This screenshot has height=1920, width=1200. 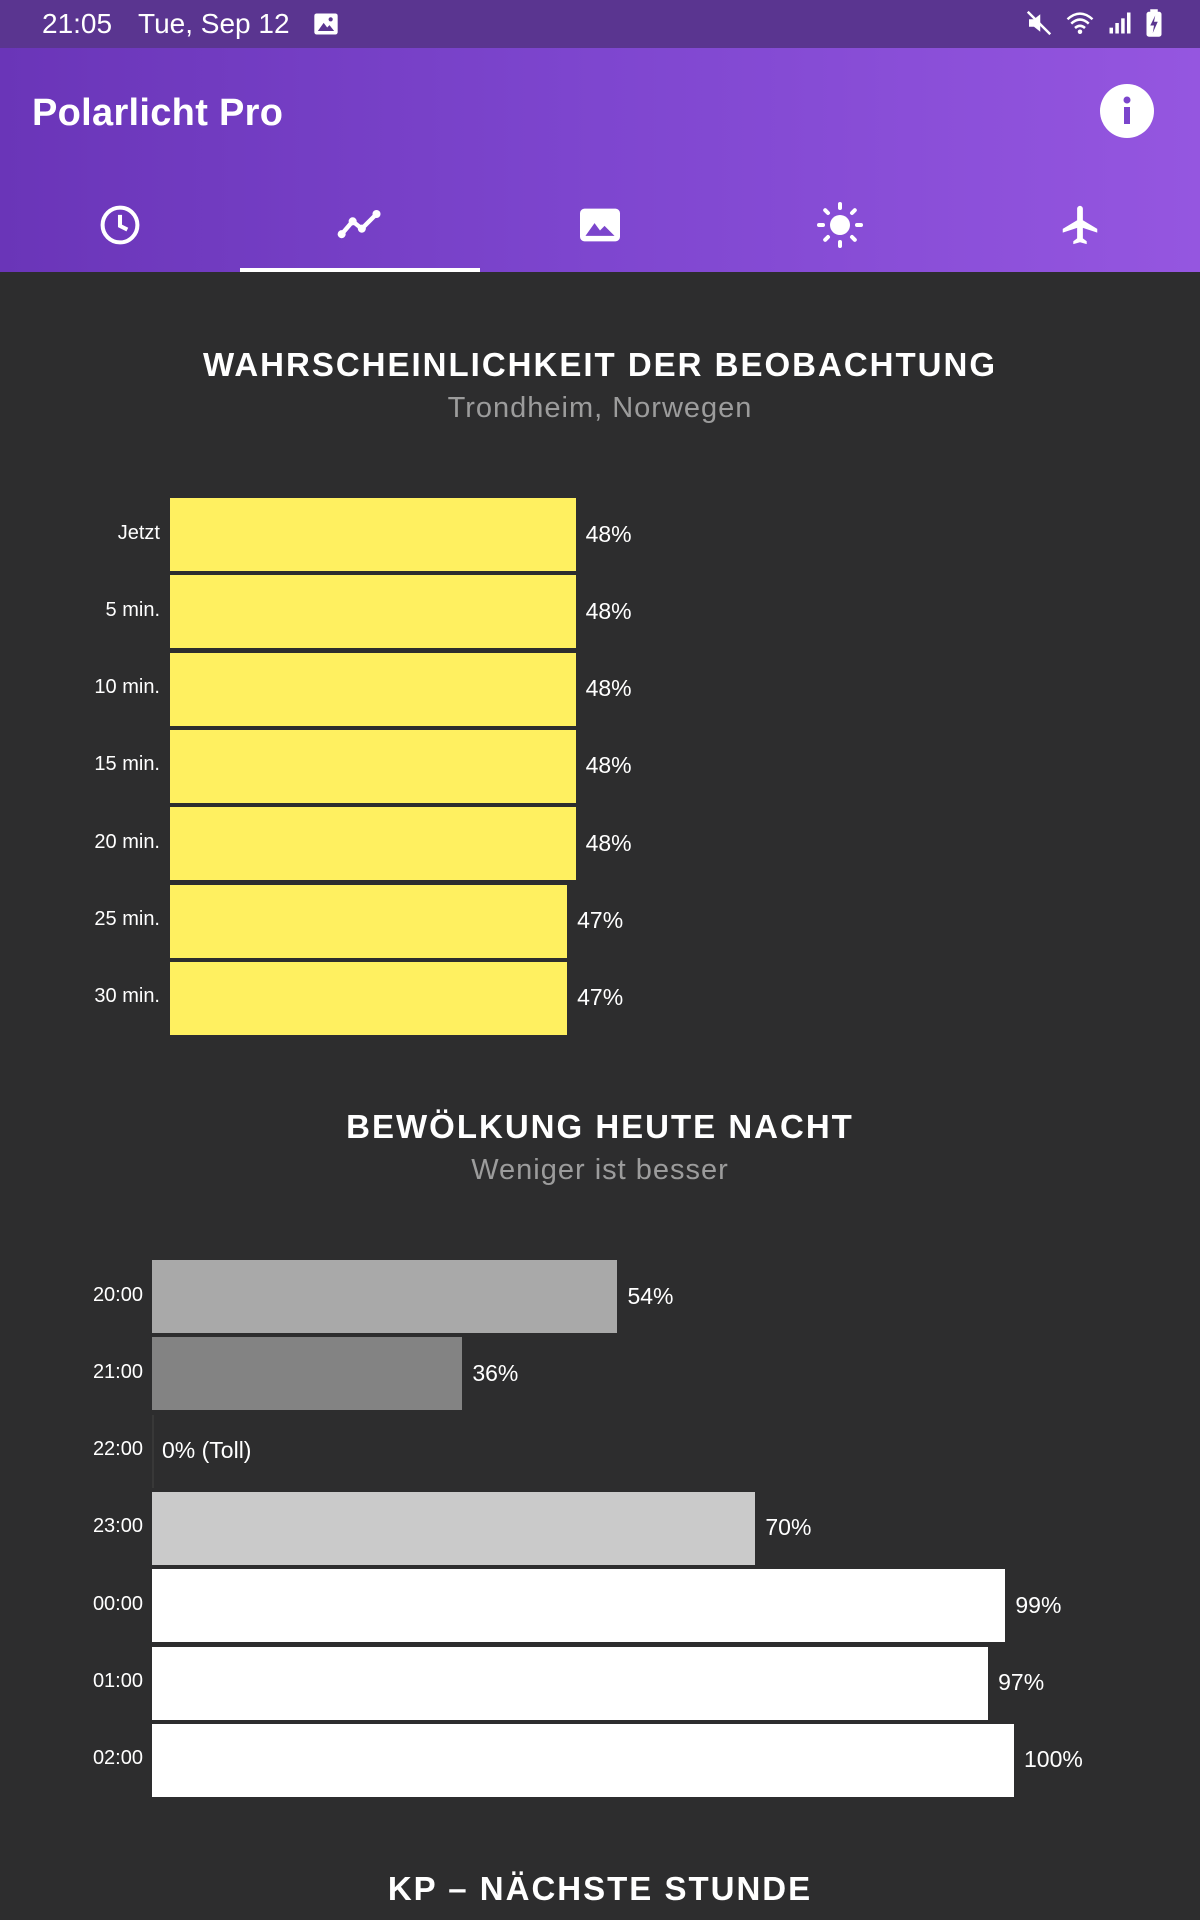 I want to click on bar-value-label: 99%, so click(x=1038, y=1604).